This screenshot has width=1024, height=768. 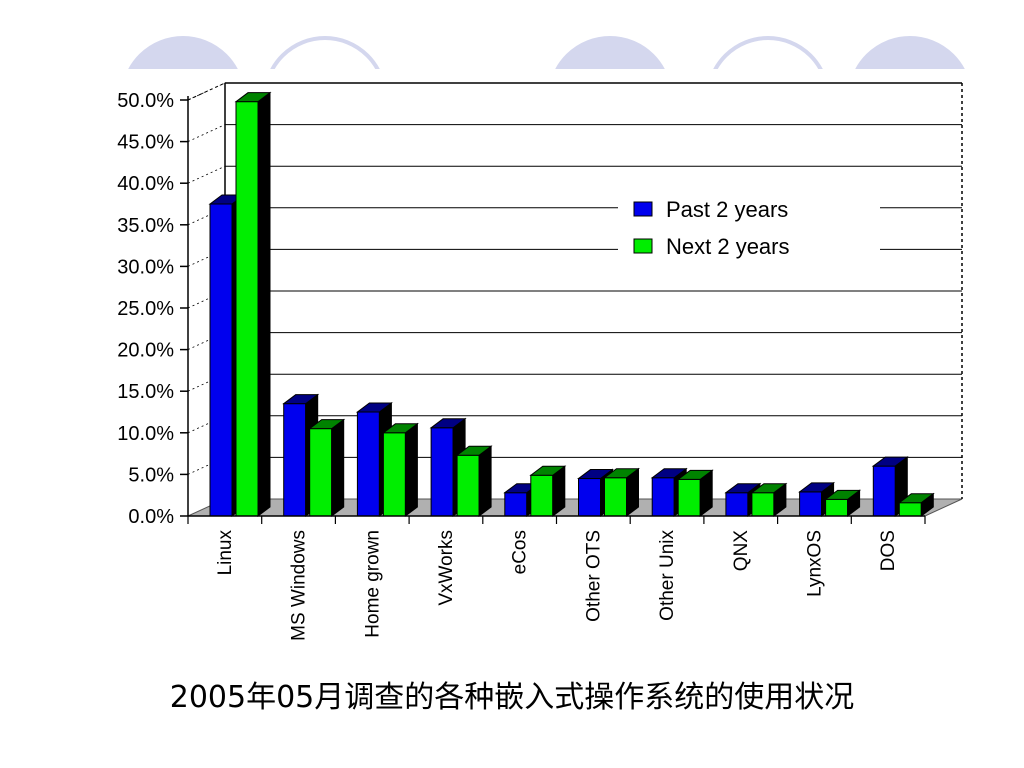 What do you see at coordinates (145, 184) in the screenshot?
I see `y-tick-label: 40.0%` at bounding box center [145, 184].